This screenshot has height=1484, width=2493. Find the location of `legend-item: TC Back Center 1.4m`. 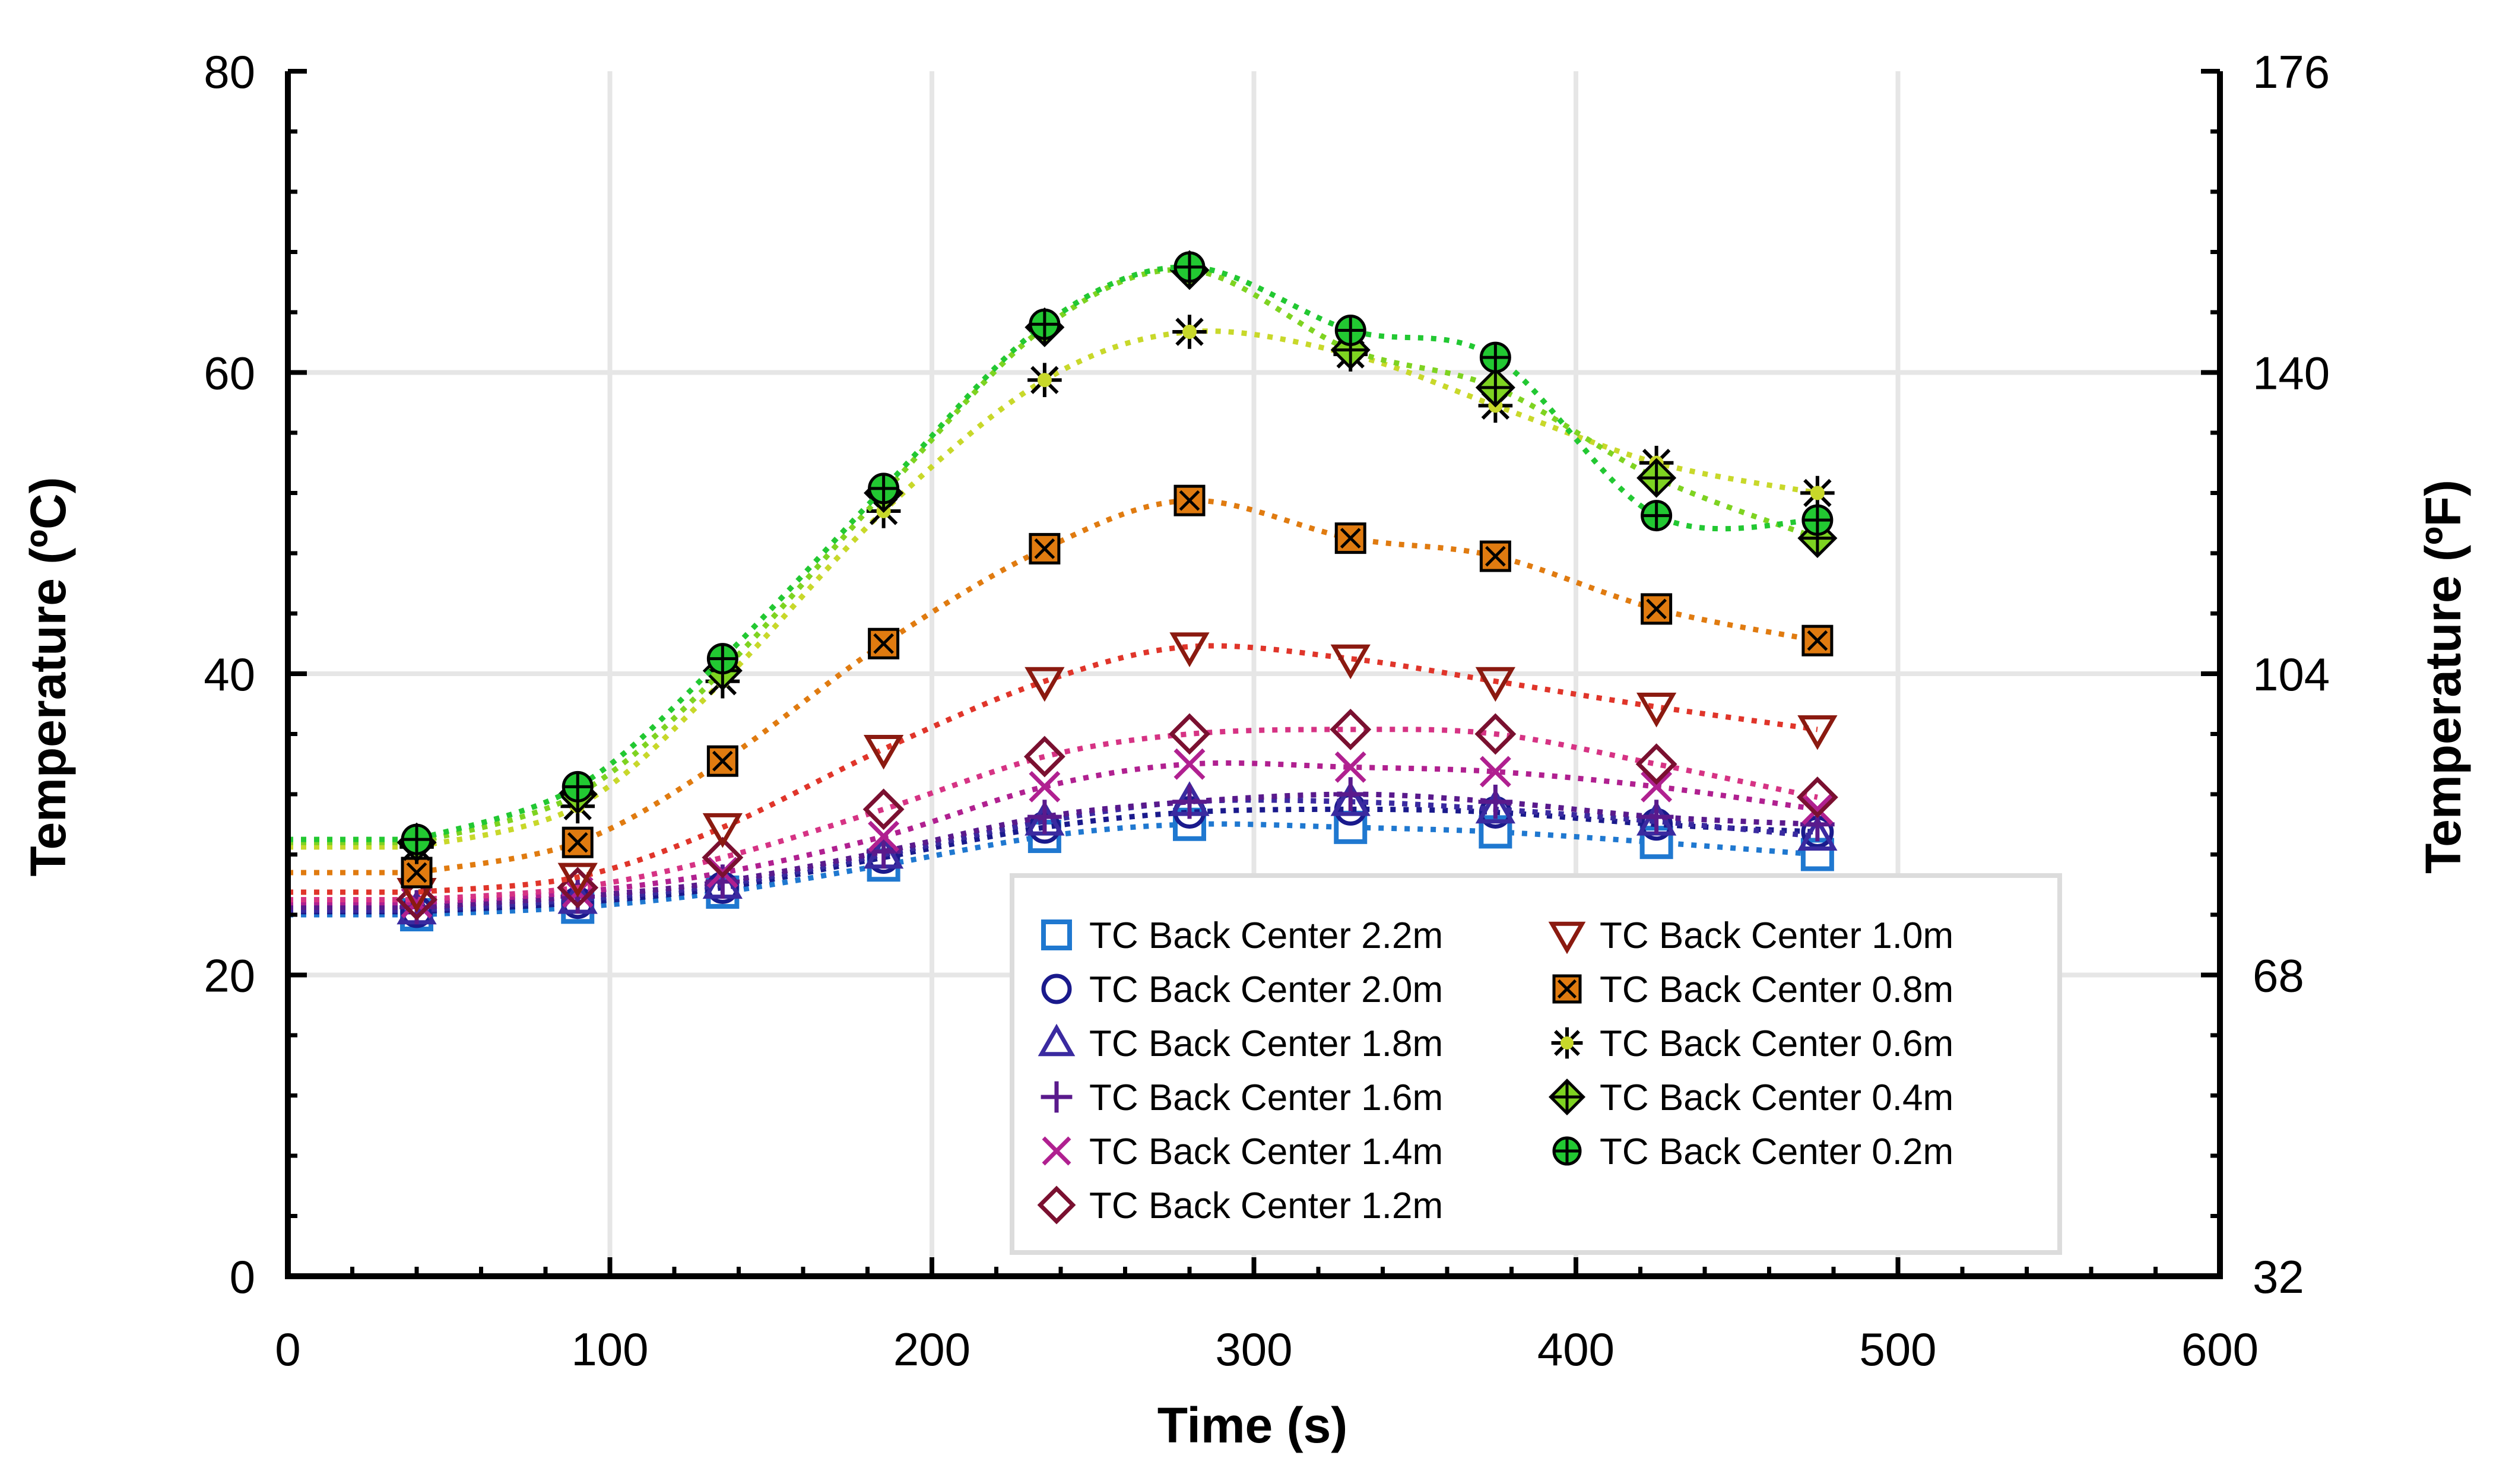

legend-item: TC Back Center 1.4m is located at coordinates (1242, 1151).